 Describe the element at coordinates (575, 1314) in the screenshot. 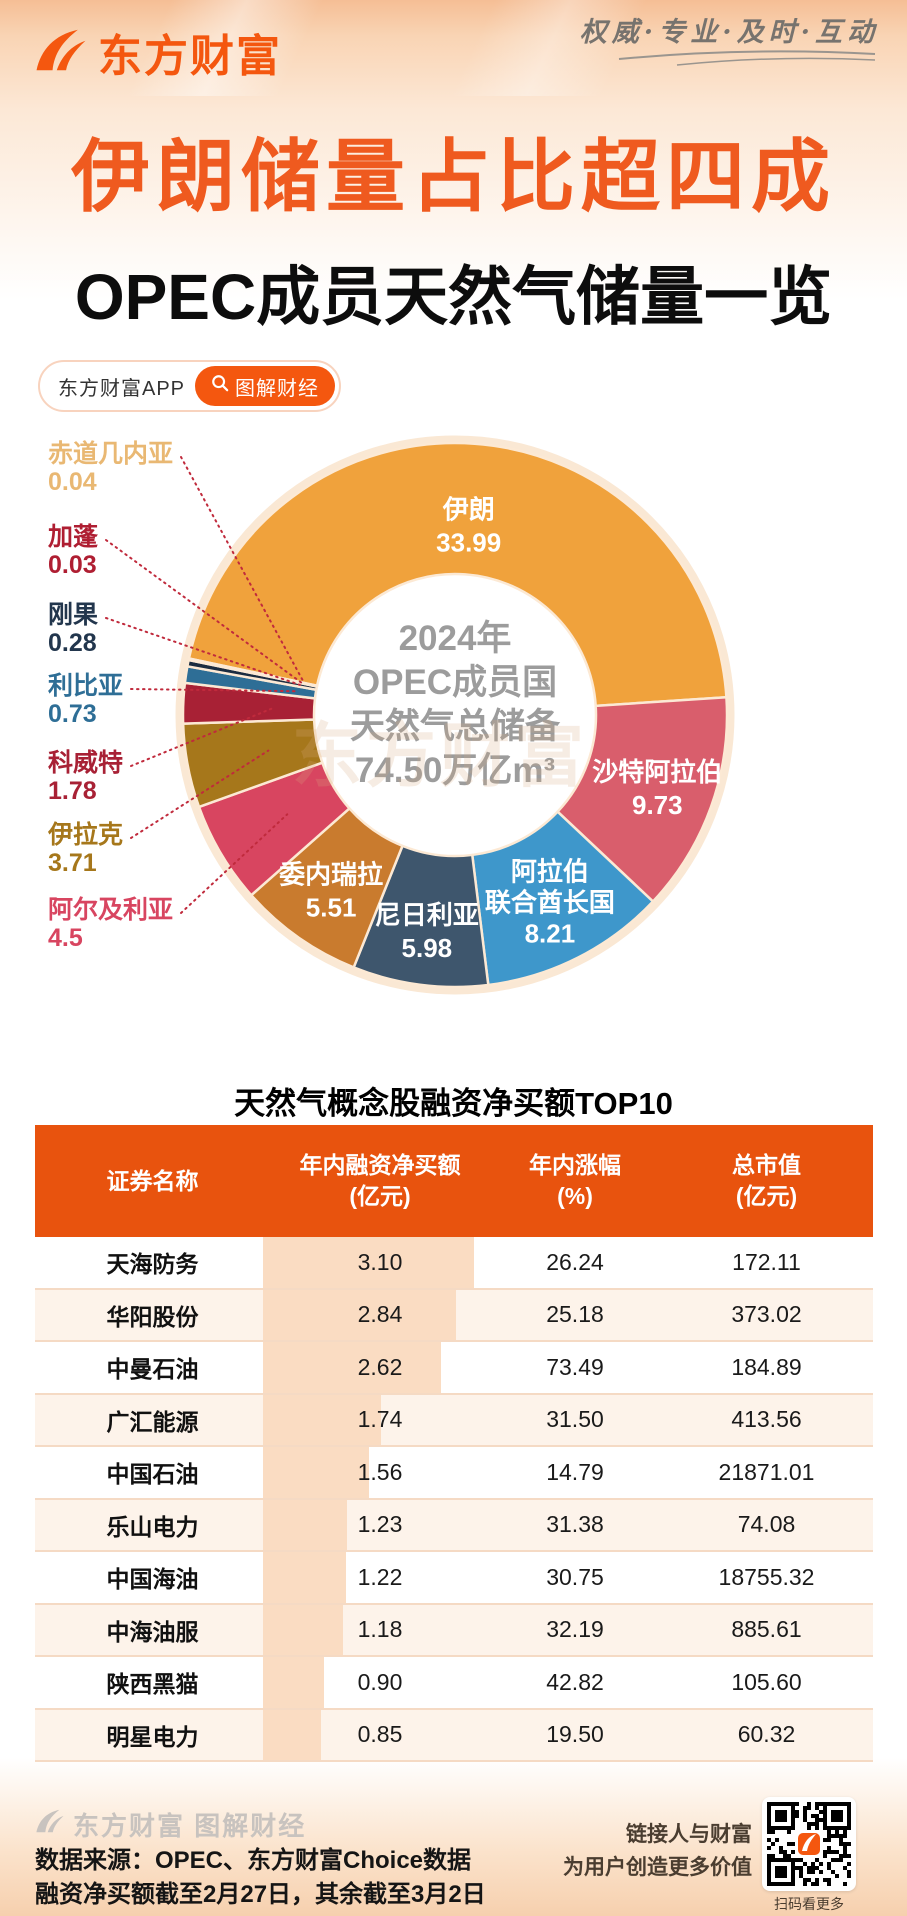

I see `cell-change: 25.18` at that location.